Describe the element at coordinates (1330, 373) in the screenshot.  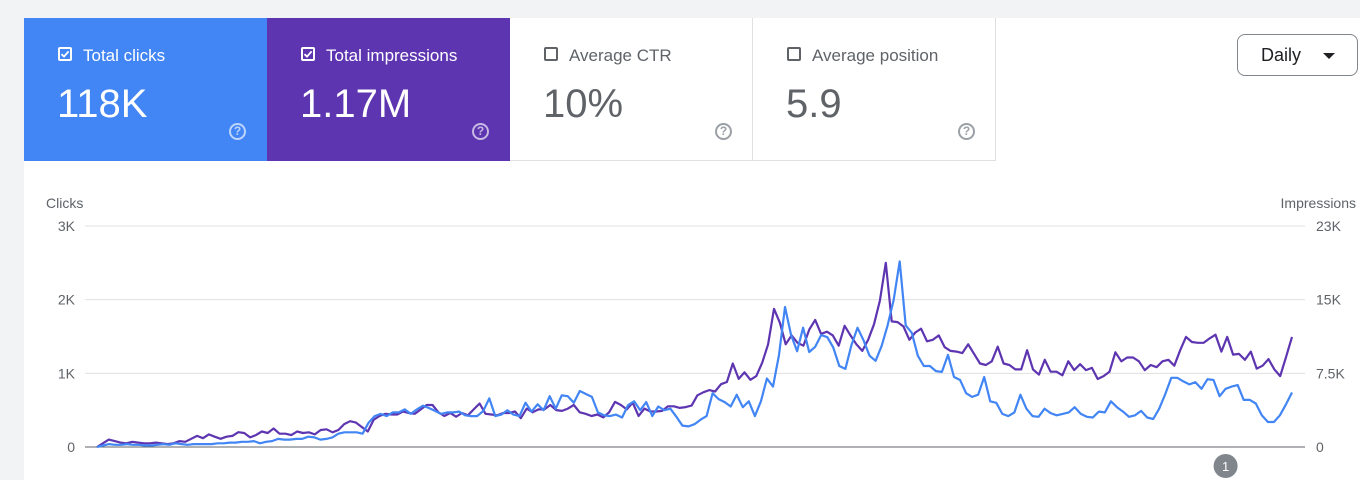
I see `y-tick-right: 7.5K` at that location.